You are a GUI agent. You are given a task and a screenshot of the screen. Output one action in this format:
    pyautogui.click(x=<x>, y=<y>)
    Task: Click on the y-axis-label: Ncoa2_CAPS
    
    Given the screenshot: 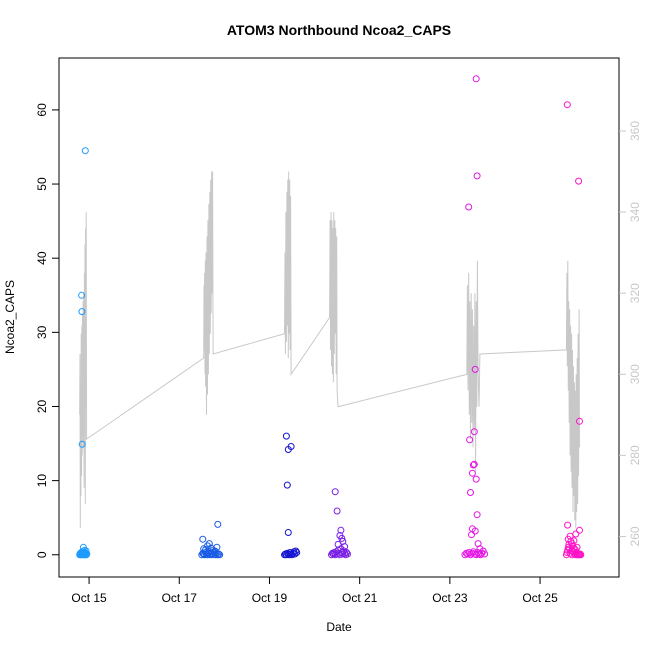 What is the action you would take?
    pyautogui.click(x=10, y=317)
    